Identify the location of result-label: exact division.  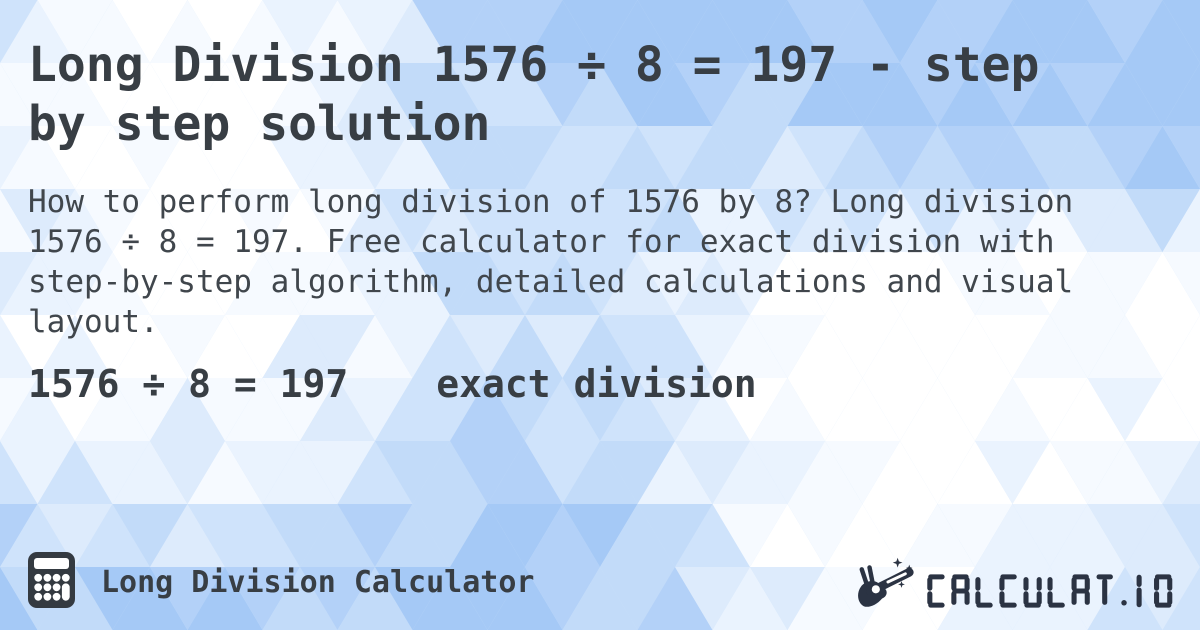
(596, 384).